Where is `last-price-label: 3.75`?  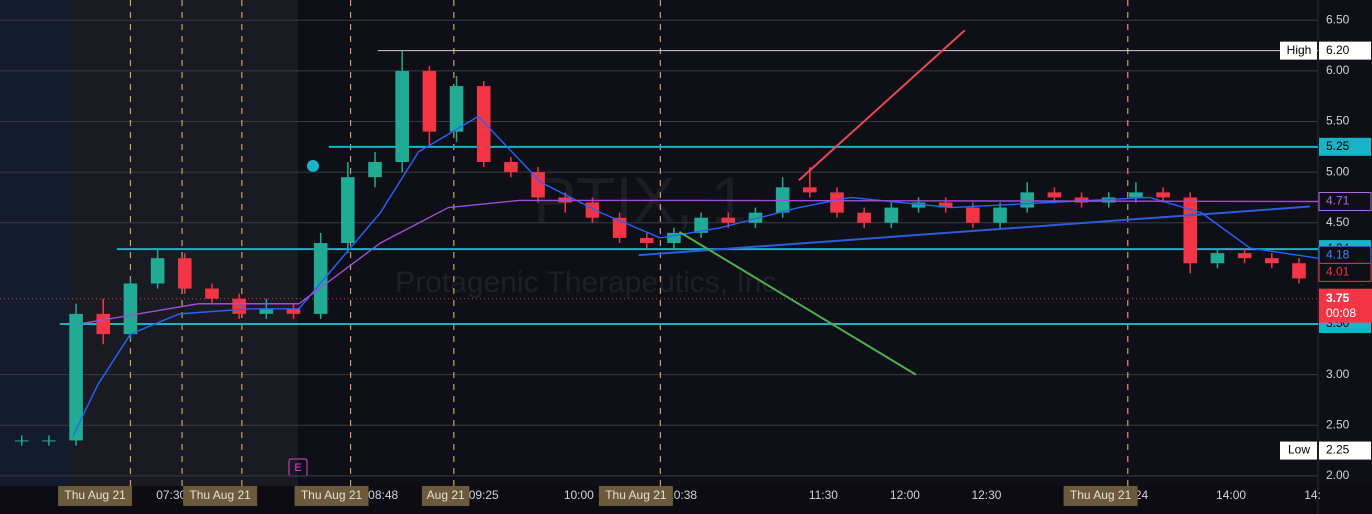 last-price-label: 3.75 is located at coordinates (1338, 298).